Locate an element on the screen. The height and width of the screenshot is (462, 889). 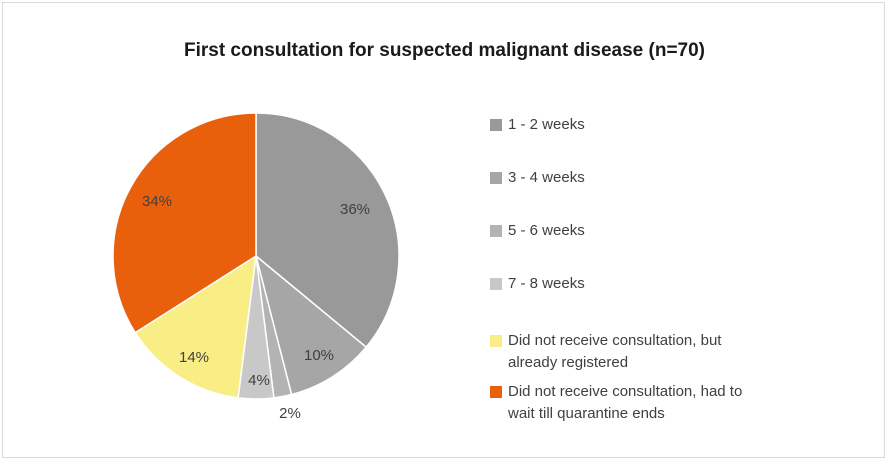
legend-label: 5 - 6 weeks is located at coordinates (546, 230).